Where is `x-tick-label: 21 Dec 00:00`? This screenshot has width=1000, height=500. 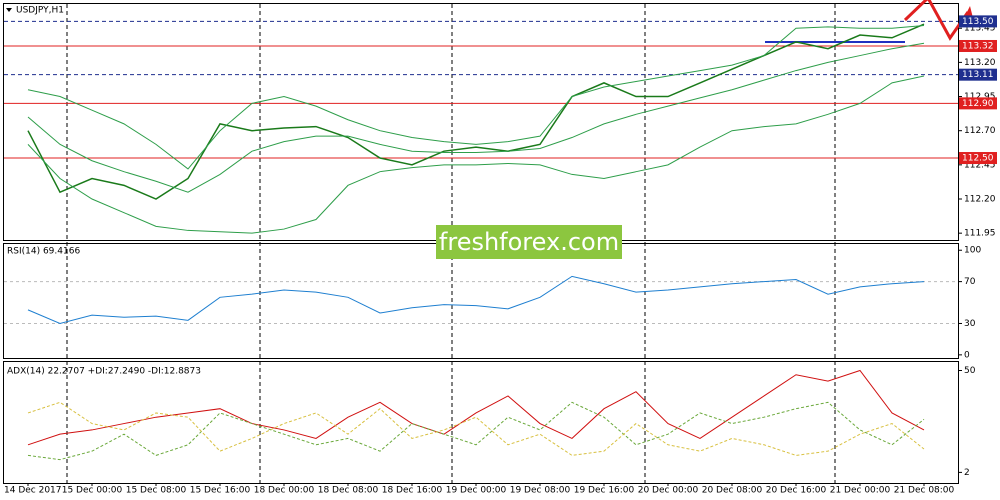
x-tick-label: 21 Dec 00:00 is located at coordinates (860, 491).